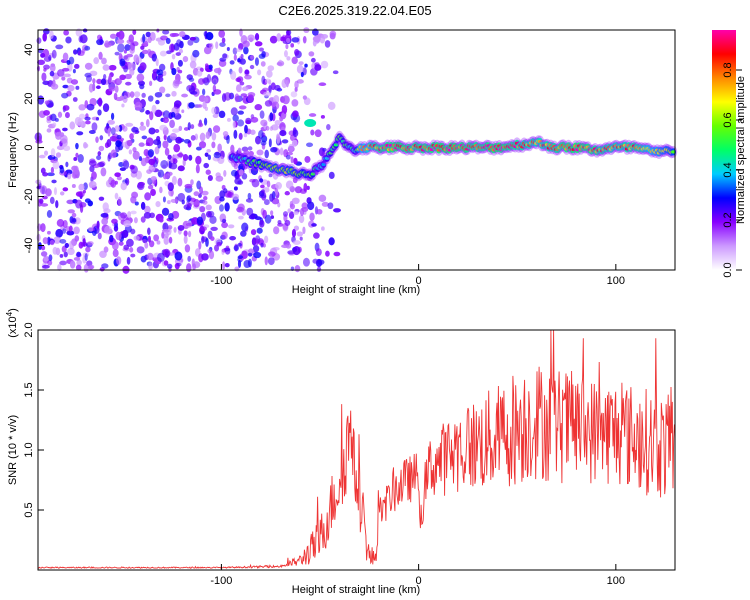 Image resolution: width=750 pixels, height=600 pixels. Describe the element at coordinates (741, 150) in the screenshot. I see `colorbar-label: Normalized spectral amplitude` at that location.